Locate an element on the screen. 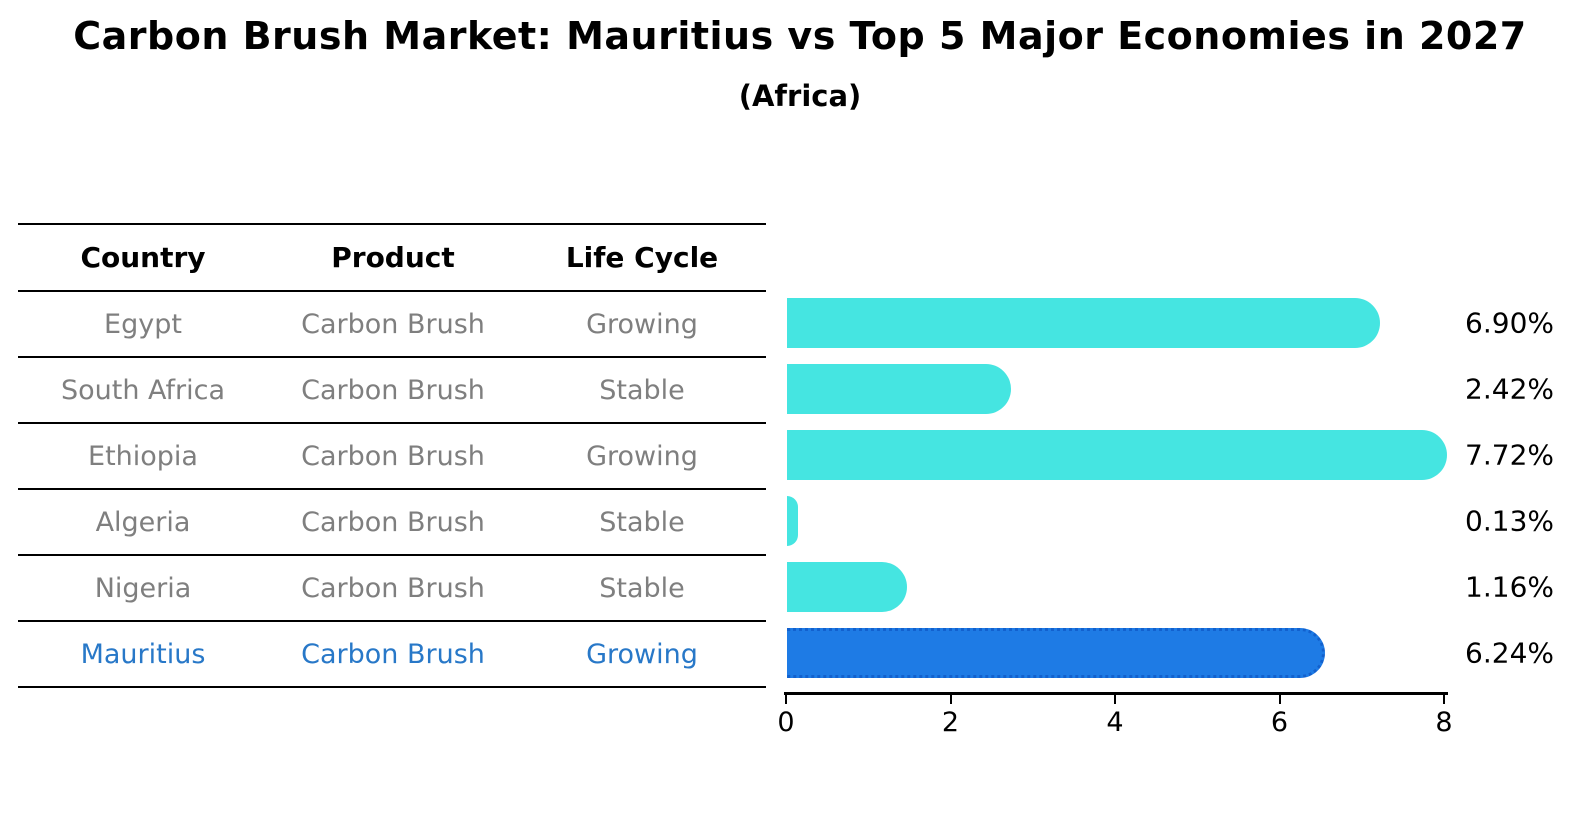 The width and height of the screenshot is (1586, 823). table-header-row: Country Product Life Cycle is located at coordinates (392, 258).